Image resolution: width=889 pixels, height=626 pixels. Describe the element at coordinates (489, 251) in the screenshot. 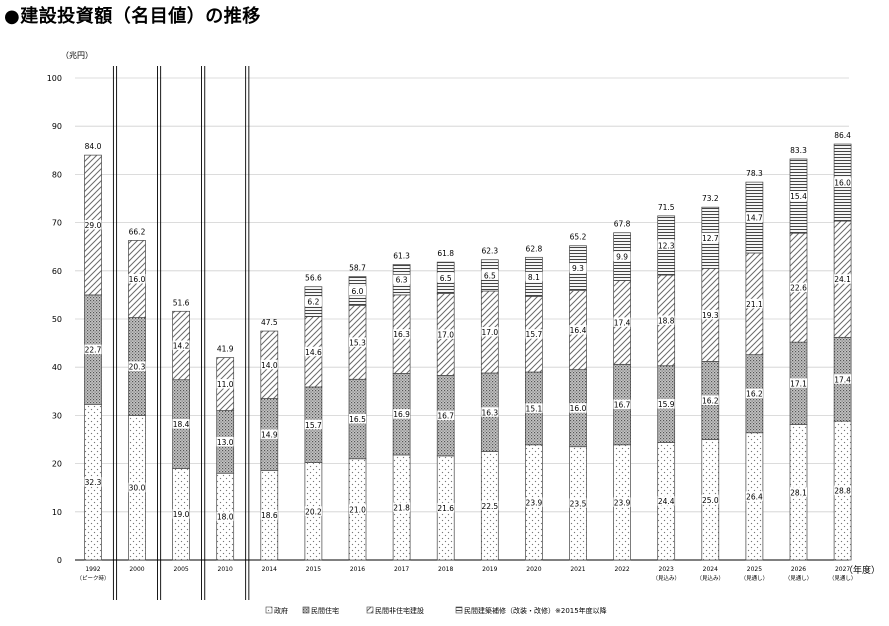

I see `total-label: 62.3` at that location.